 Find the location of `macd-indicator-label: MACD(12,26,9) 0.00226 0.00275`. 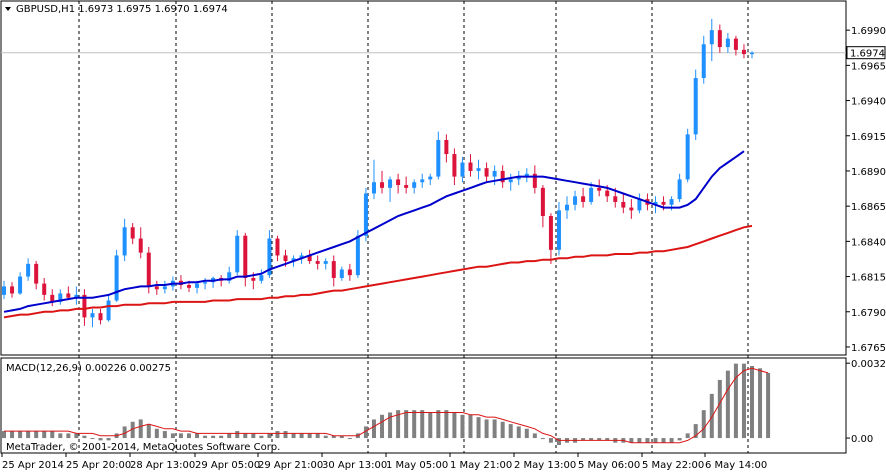

macd-indicator-label: MACD(12,26,9) 0.00226 0.00275 is located at coordinates (88, 368).